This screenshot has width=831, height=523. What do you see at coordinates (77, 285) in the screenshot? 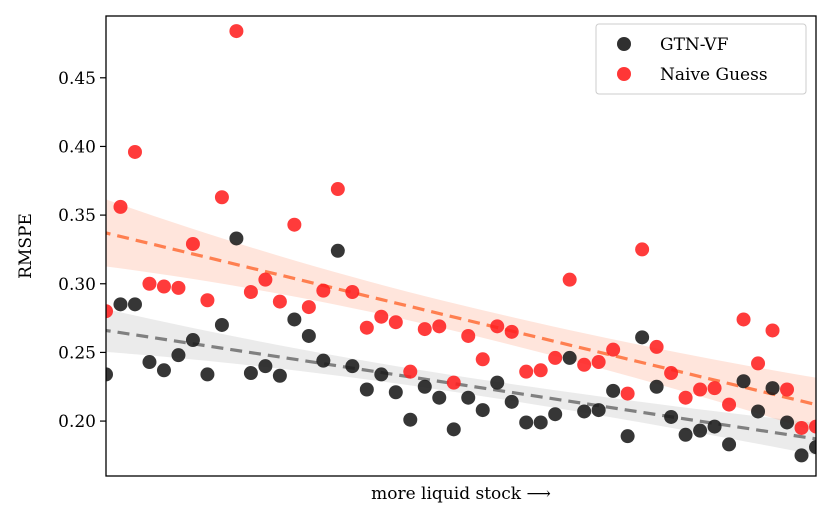
I see `y-tick-label: 0.30` at bounding box center [77, 285].